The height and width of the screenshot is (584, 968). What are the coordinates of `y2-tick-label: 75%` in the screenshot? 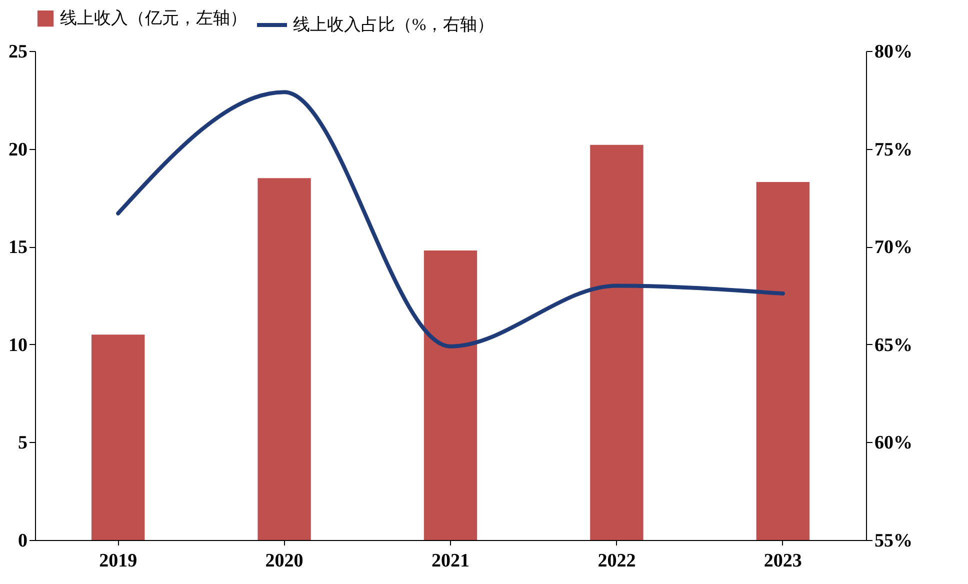 It's located at (893, 149).